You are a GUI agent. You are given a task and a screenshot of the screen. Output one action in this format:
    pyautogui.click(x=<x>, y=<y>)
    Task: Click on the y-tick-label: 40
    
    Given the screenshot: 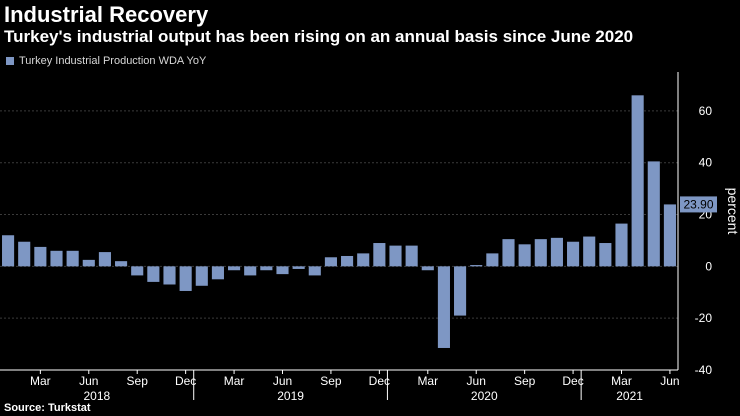 What is the action you would take?
    pyautogui.click(x=706, y=163)
    